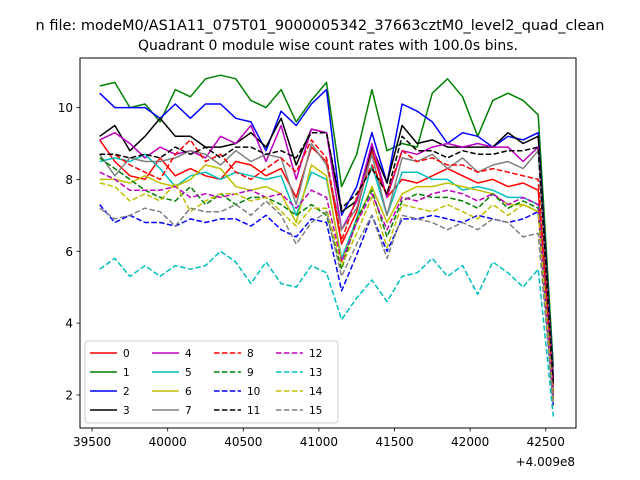 The image size is (640, 480). I want to click on legend-label-12: 12, so click(315, 354).